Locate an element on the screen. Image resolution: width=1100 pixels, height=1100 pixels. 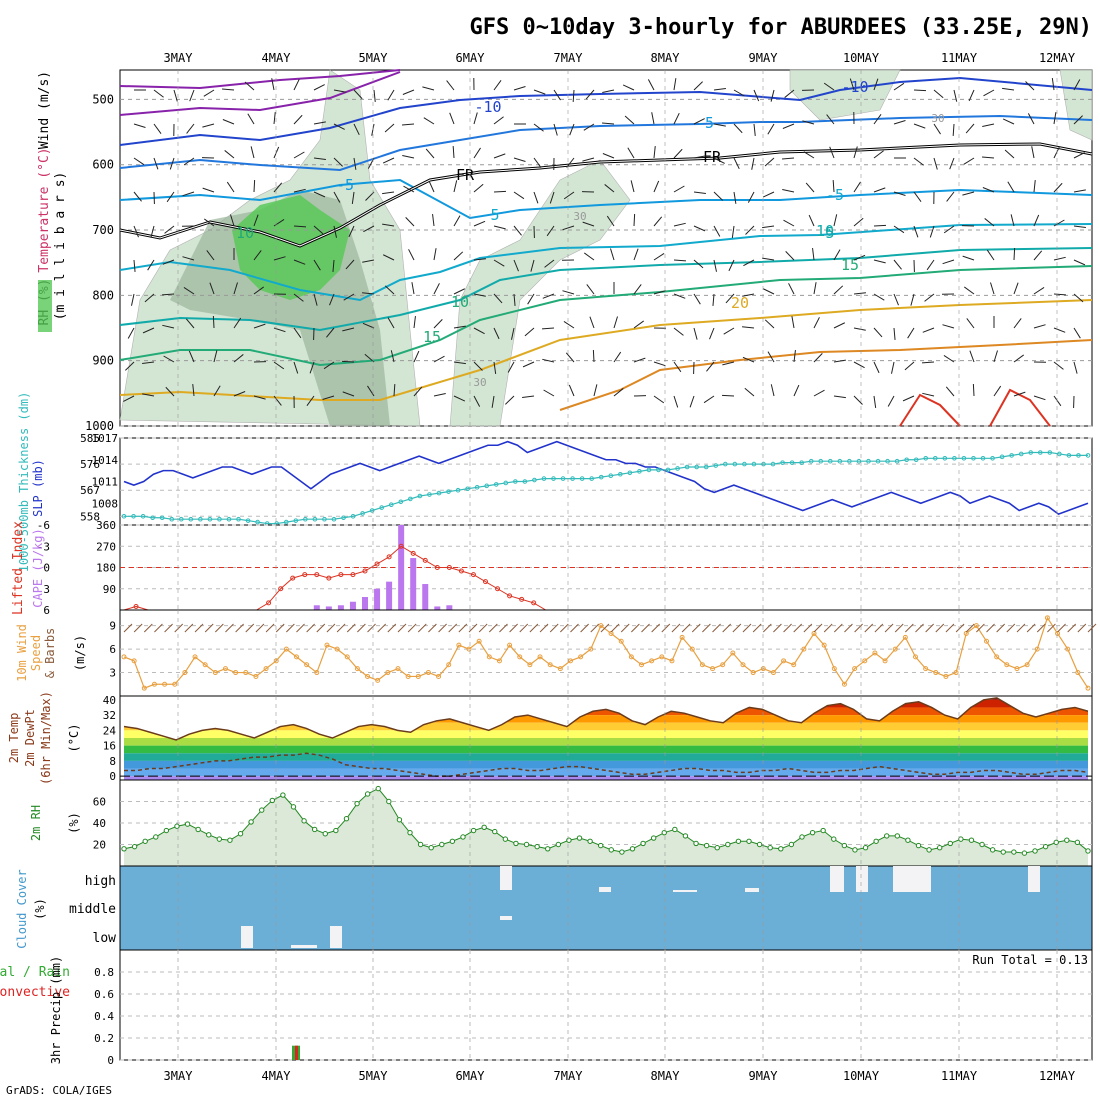
contour-label: FR is located at coordinates (712, 157).